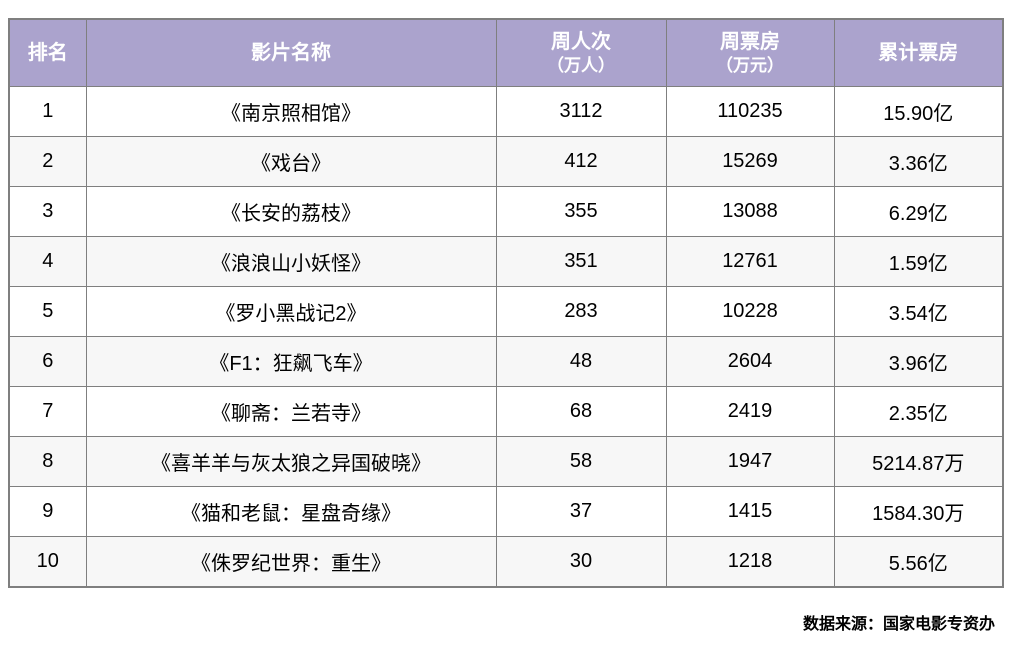 The width and height of the screenshot is (1010, 649). What do you see at coordinates (918, 461) in the screenshot?
I see `cumulative-box-office-cell: 5214.87万` at bounding box center [918, 461].